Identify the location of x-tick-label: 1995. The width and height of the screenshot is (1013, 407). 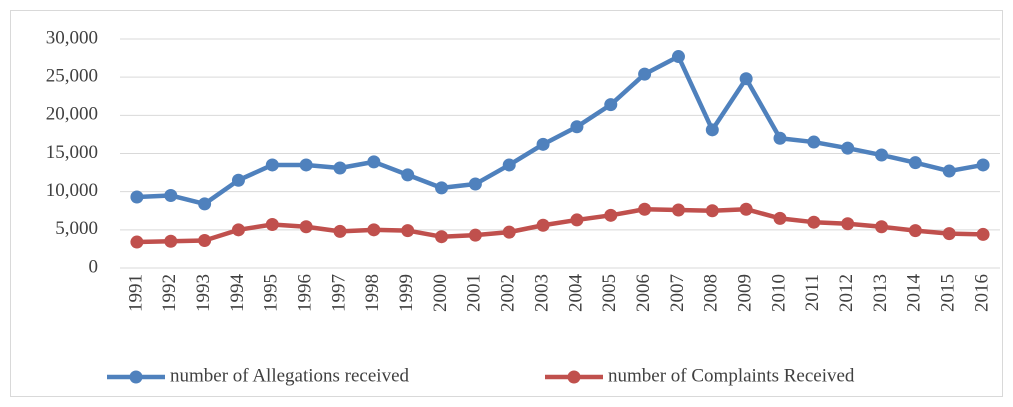
(271, 293).